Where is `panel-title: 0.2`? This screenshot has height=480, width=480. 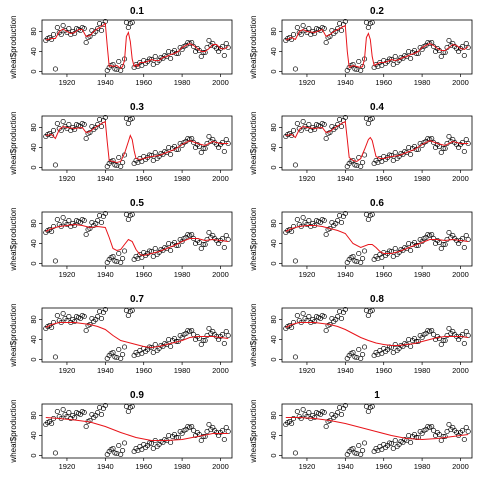
panel-title: 0.2 is located at coordinates (377, 11).